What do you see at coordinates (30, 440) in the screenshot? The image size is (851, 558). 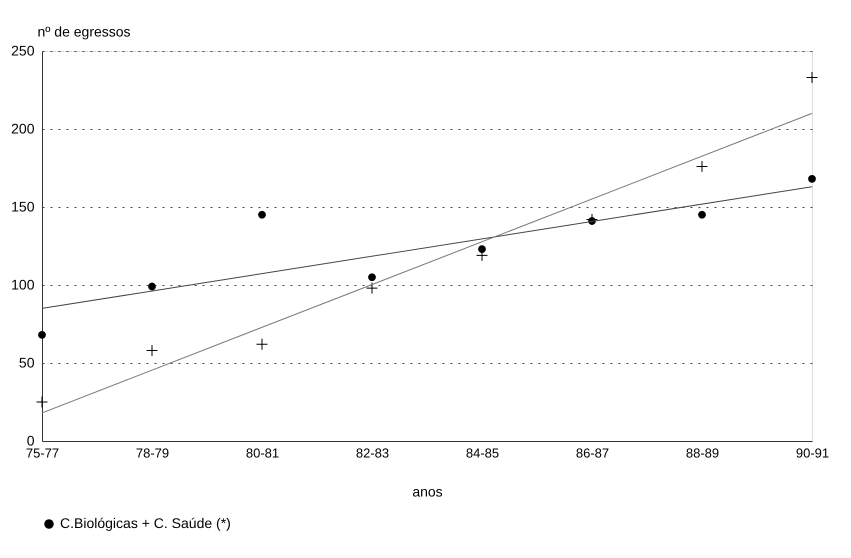 I see `y-tick-label: 0` at bounding box center [30, 440].